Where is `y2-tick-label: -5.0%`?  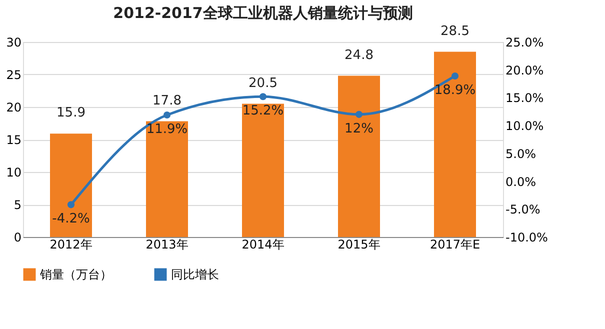 y2-tick-label: -5.0% is located at coordinates (523, 209).